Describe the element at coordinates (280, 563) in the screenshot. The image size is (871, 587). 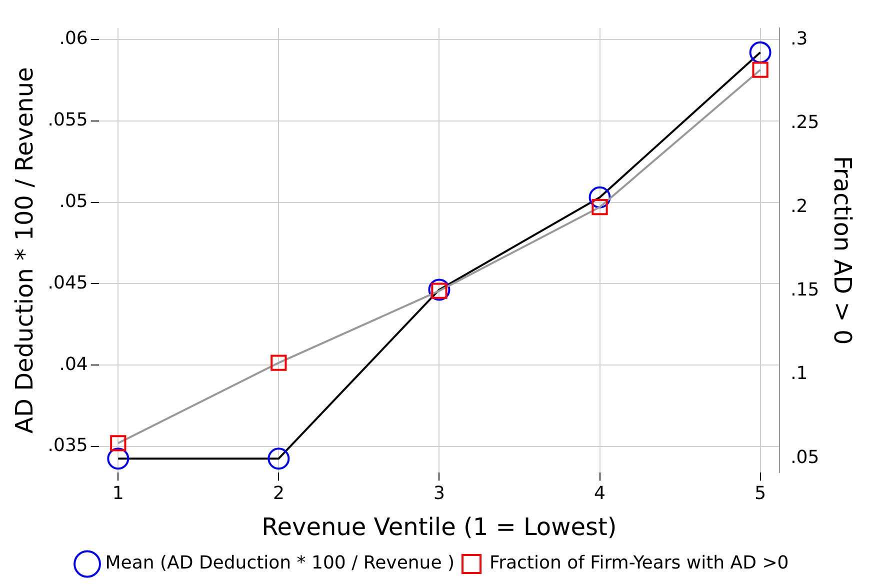
I see `legend-label: Mean (AD Deduction * 100 / Revenue )` at that location.